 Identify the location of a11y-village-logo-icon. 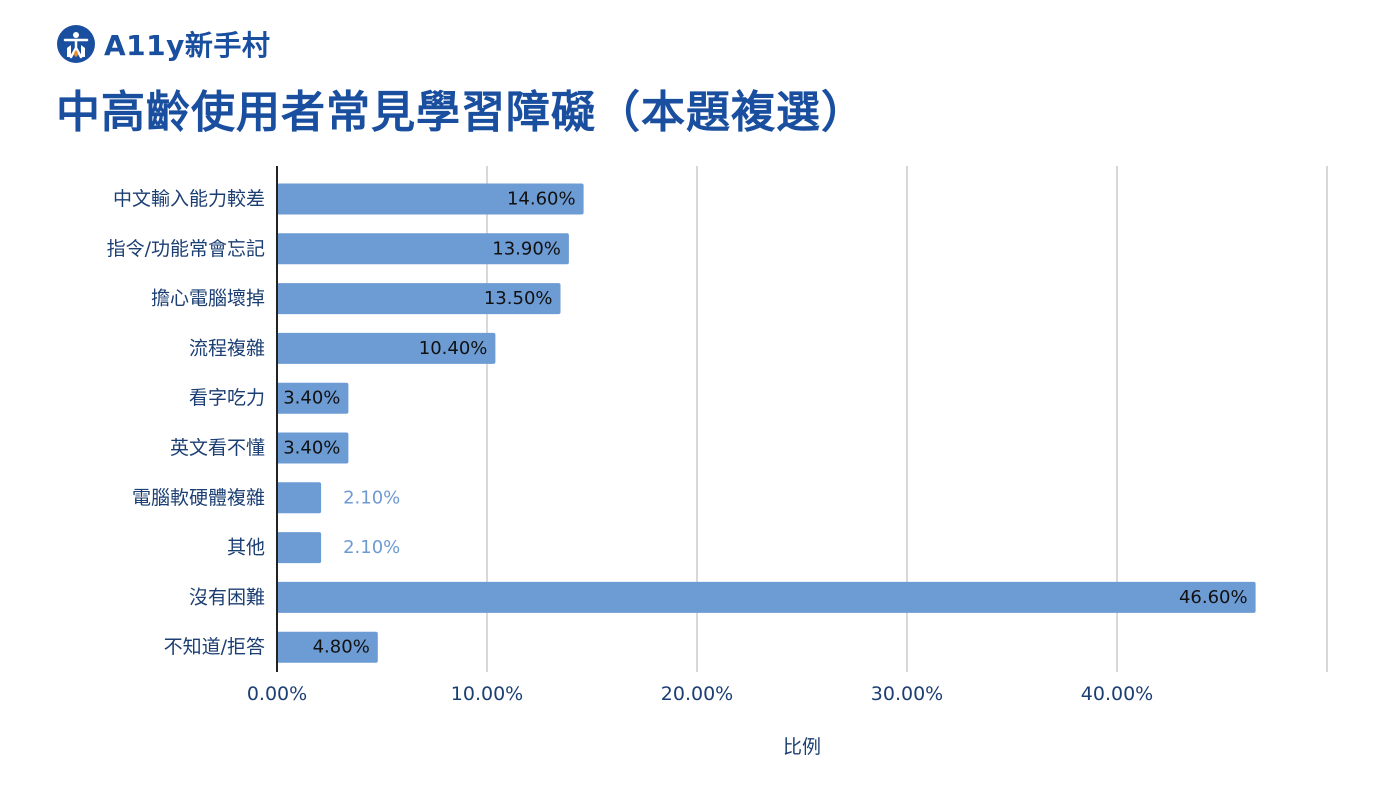
(76, 44).